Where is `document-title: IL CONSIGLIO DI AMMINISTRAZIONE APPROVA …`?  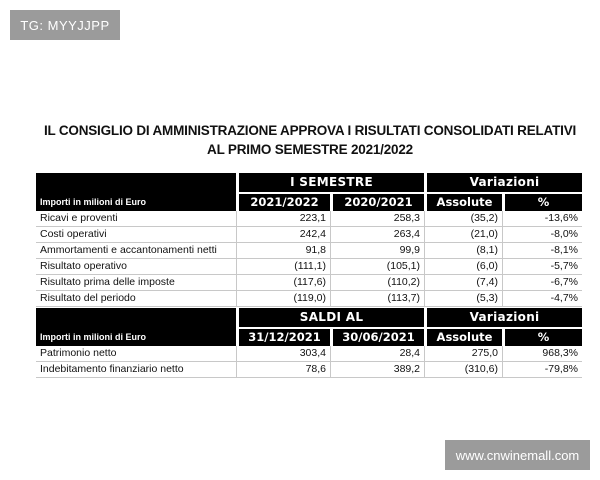
document-title: IL CONSIGLIO DI AMMINISTRAZIONE APPROVA … is located at coordinates (310, 140).